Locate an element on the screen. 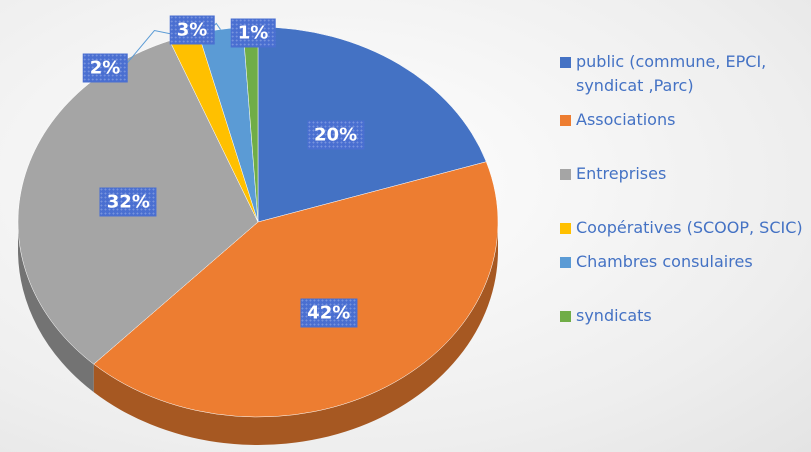  legend-item: Coopératives (SCOOP, SCIC) is located at coordinates (683, 228).